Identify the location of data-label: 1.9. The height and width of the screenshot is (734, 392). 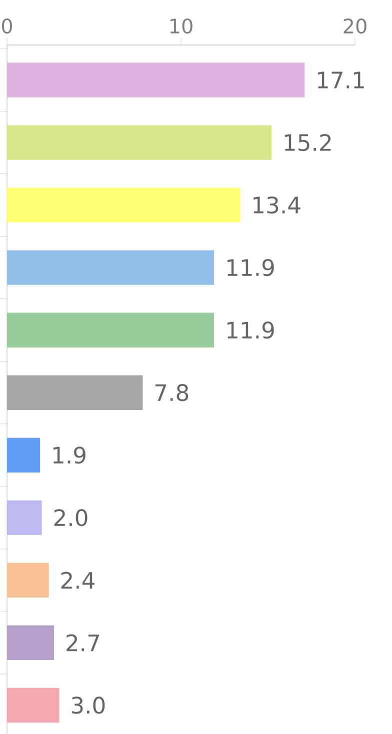
(69, 455).